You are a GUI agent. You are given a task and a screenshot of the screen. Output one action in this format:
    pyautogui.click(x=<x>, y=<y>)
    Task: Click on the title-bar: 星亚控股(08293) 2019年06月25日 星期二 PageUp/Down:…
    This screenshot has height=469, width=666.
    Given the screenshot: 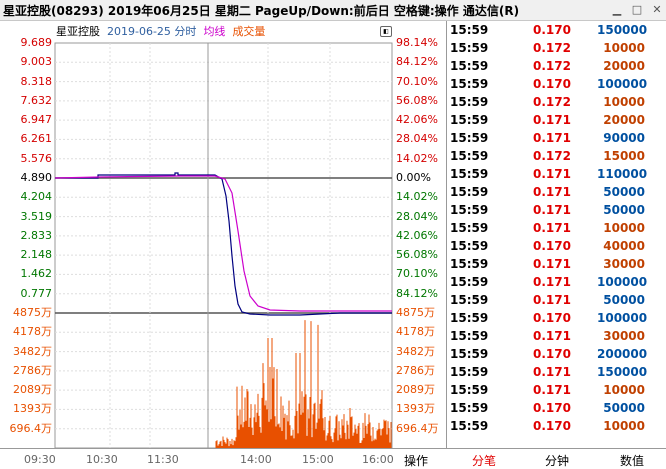 What is the action you would take?
    pyautogui.click(x=333, y=10)
    